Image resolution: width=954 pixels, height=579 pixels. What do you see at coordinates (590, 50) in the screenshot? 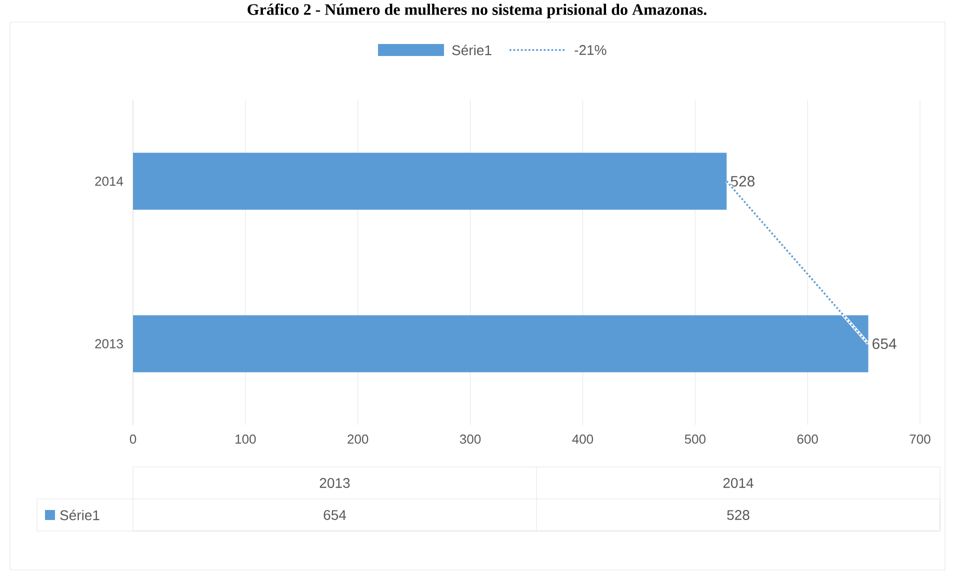
I see `legend-label: -21%` at bounding box center [590, 50].